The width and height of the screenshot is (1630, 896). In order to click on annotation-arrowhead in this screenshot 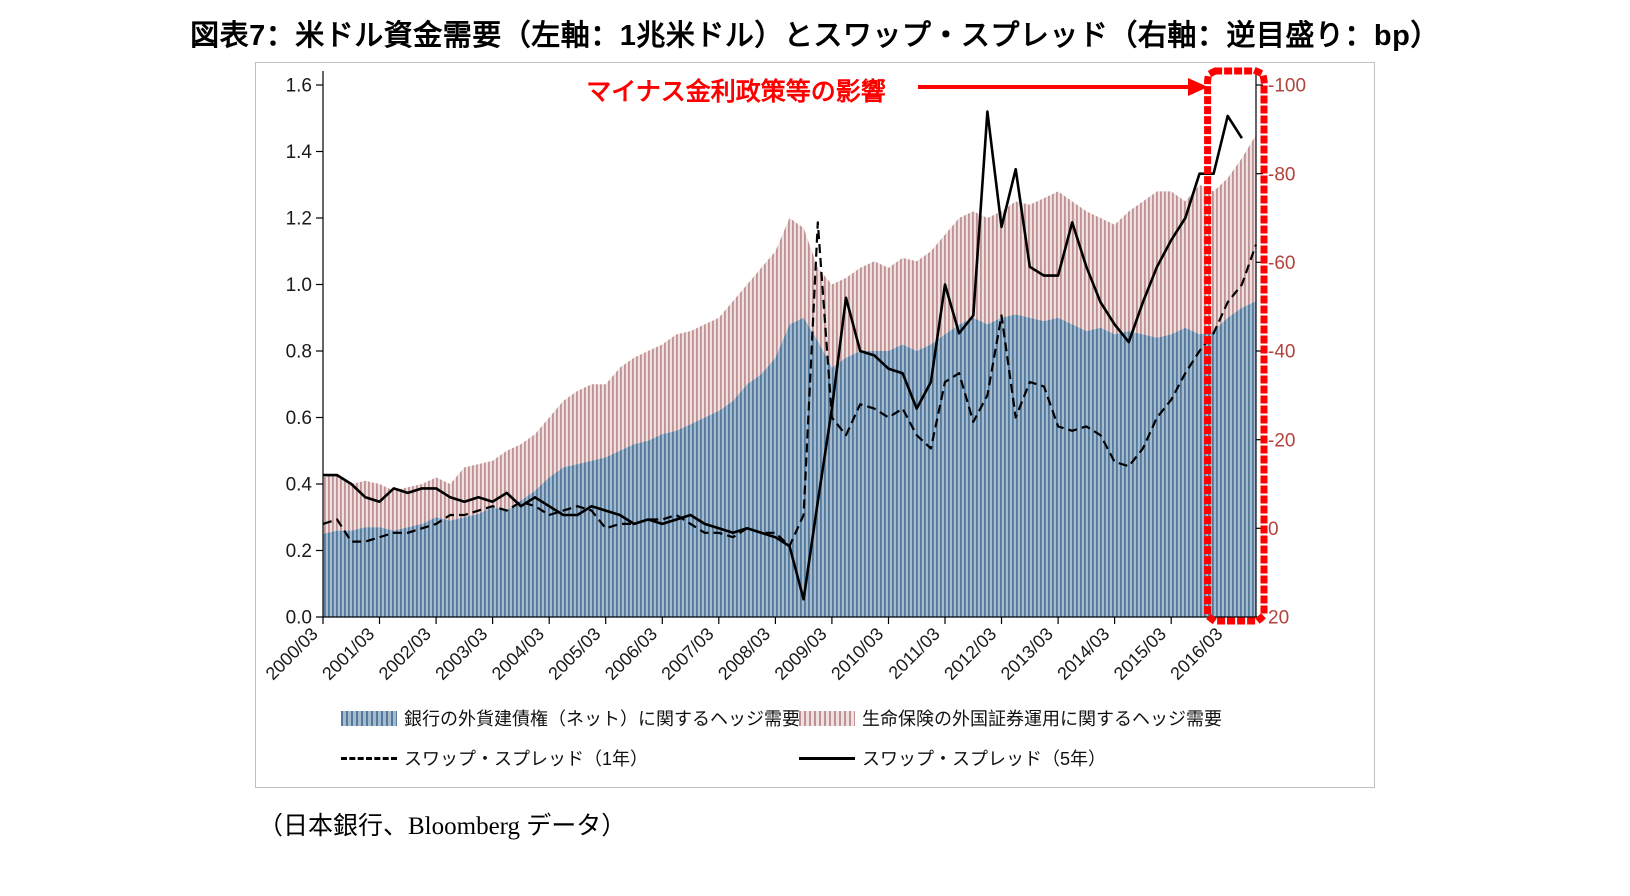, I will do `click(1198, 87)`.